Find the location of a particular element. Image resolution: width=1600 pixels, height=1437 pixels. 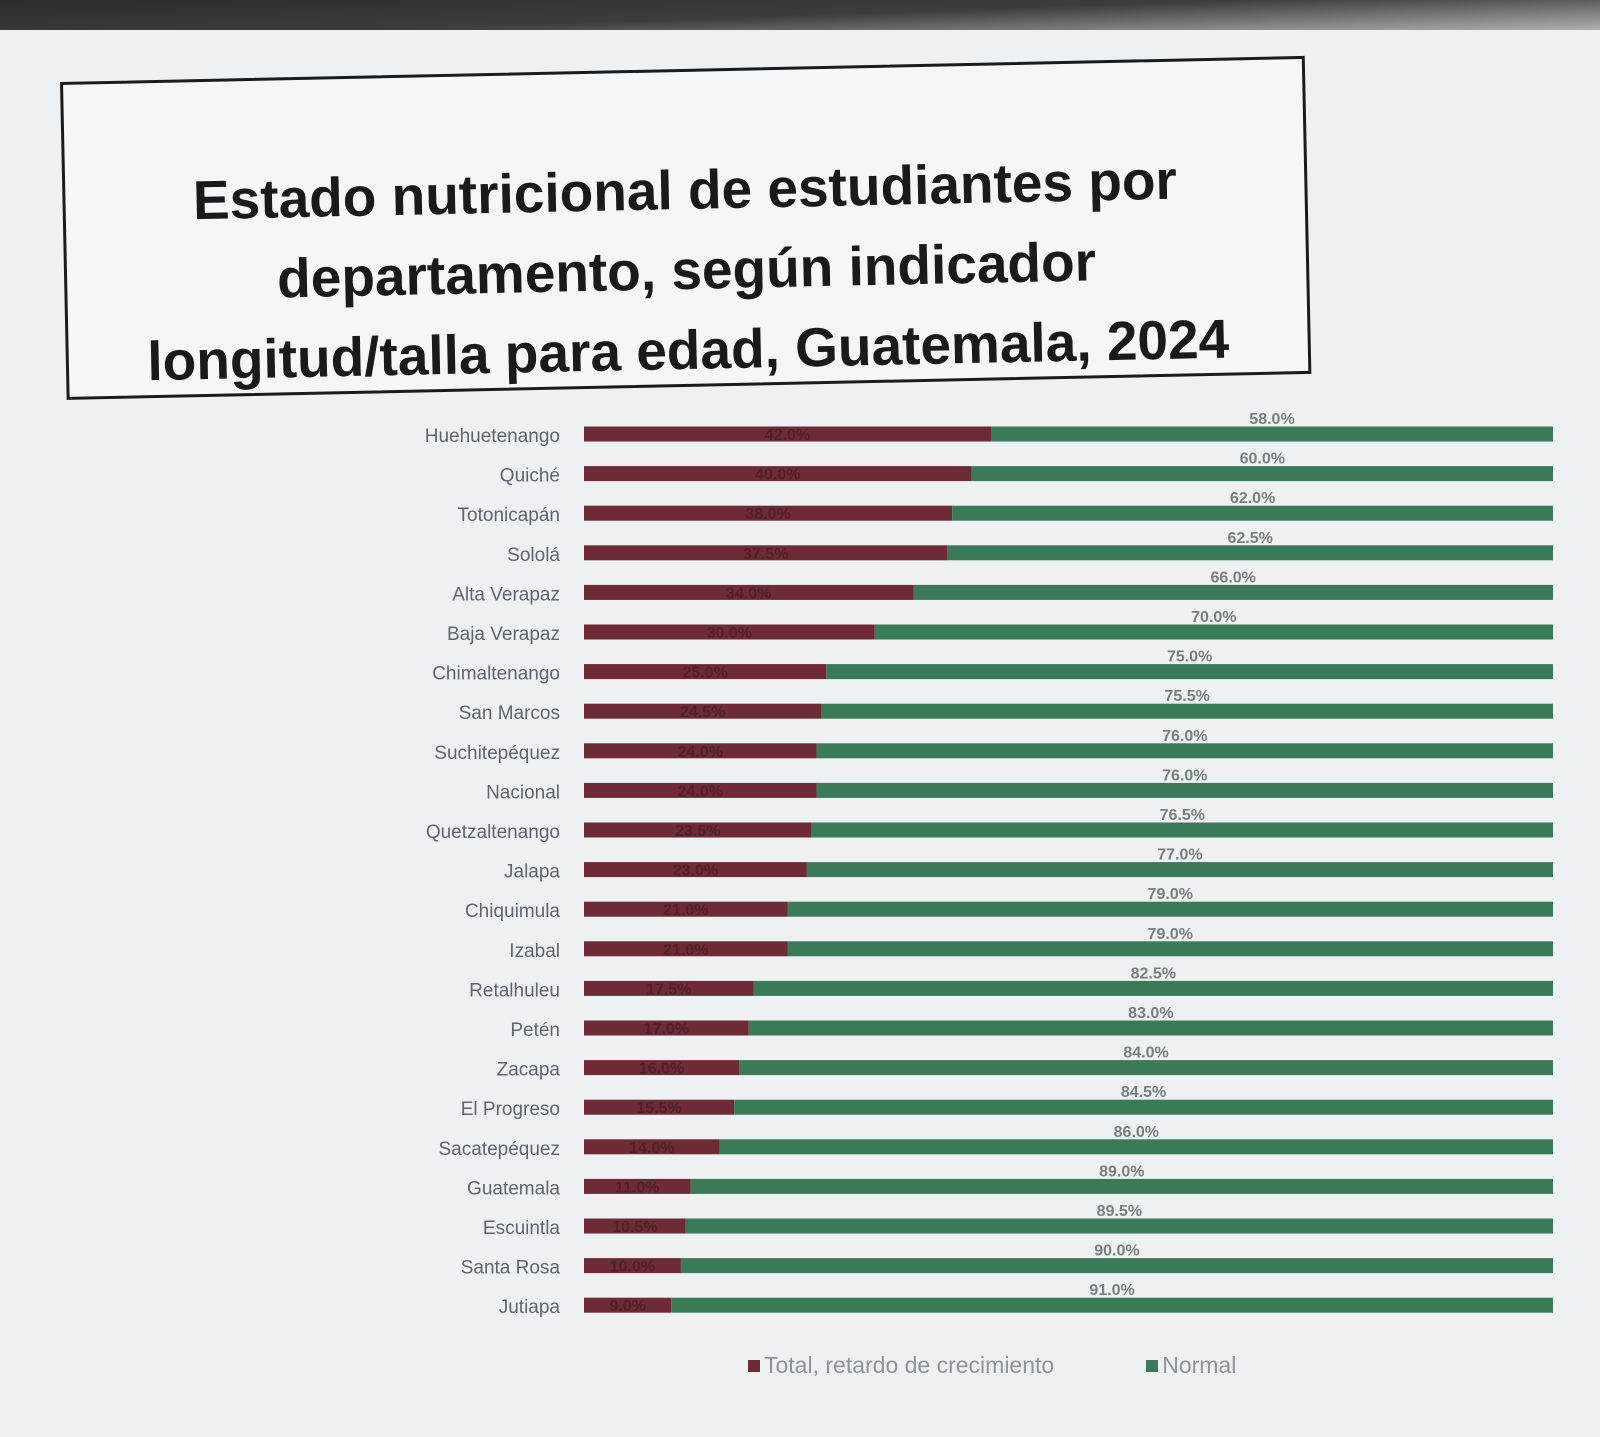

data-label-normal: 70.0% is located at coordinates (1213, 617).